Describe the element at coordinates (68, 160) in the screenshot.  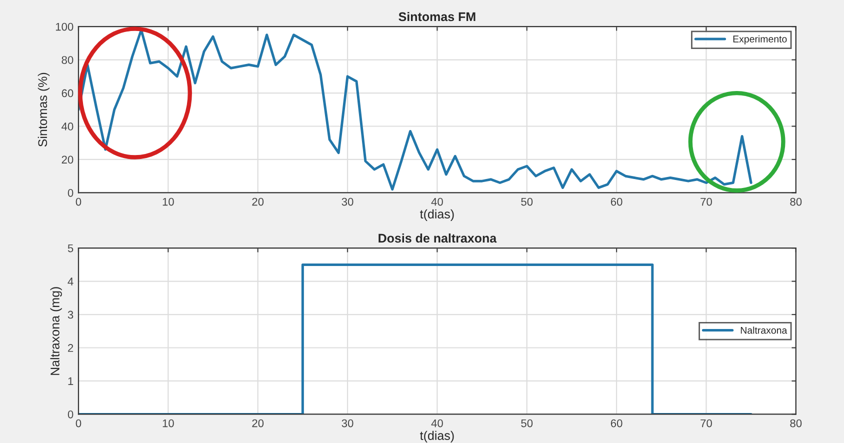
I see `y-tick-label: 20` at that location.